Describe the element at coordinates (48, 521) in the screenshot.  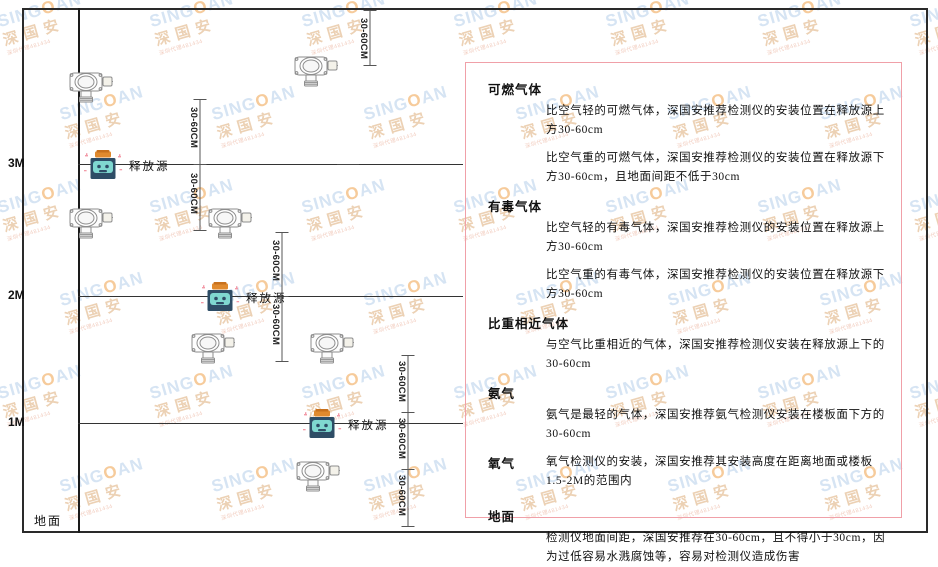
I see `ground-label: 地面` at that location.